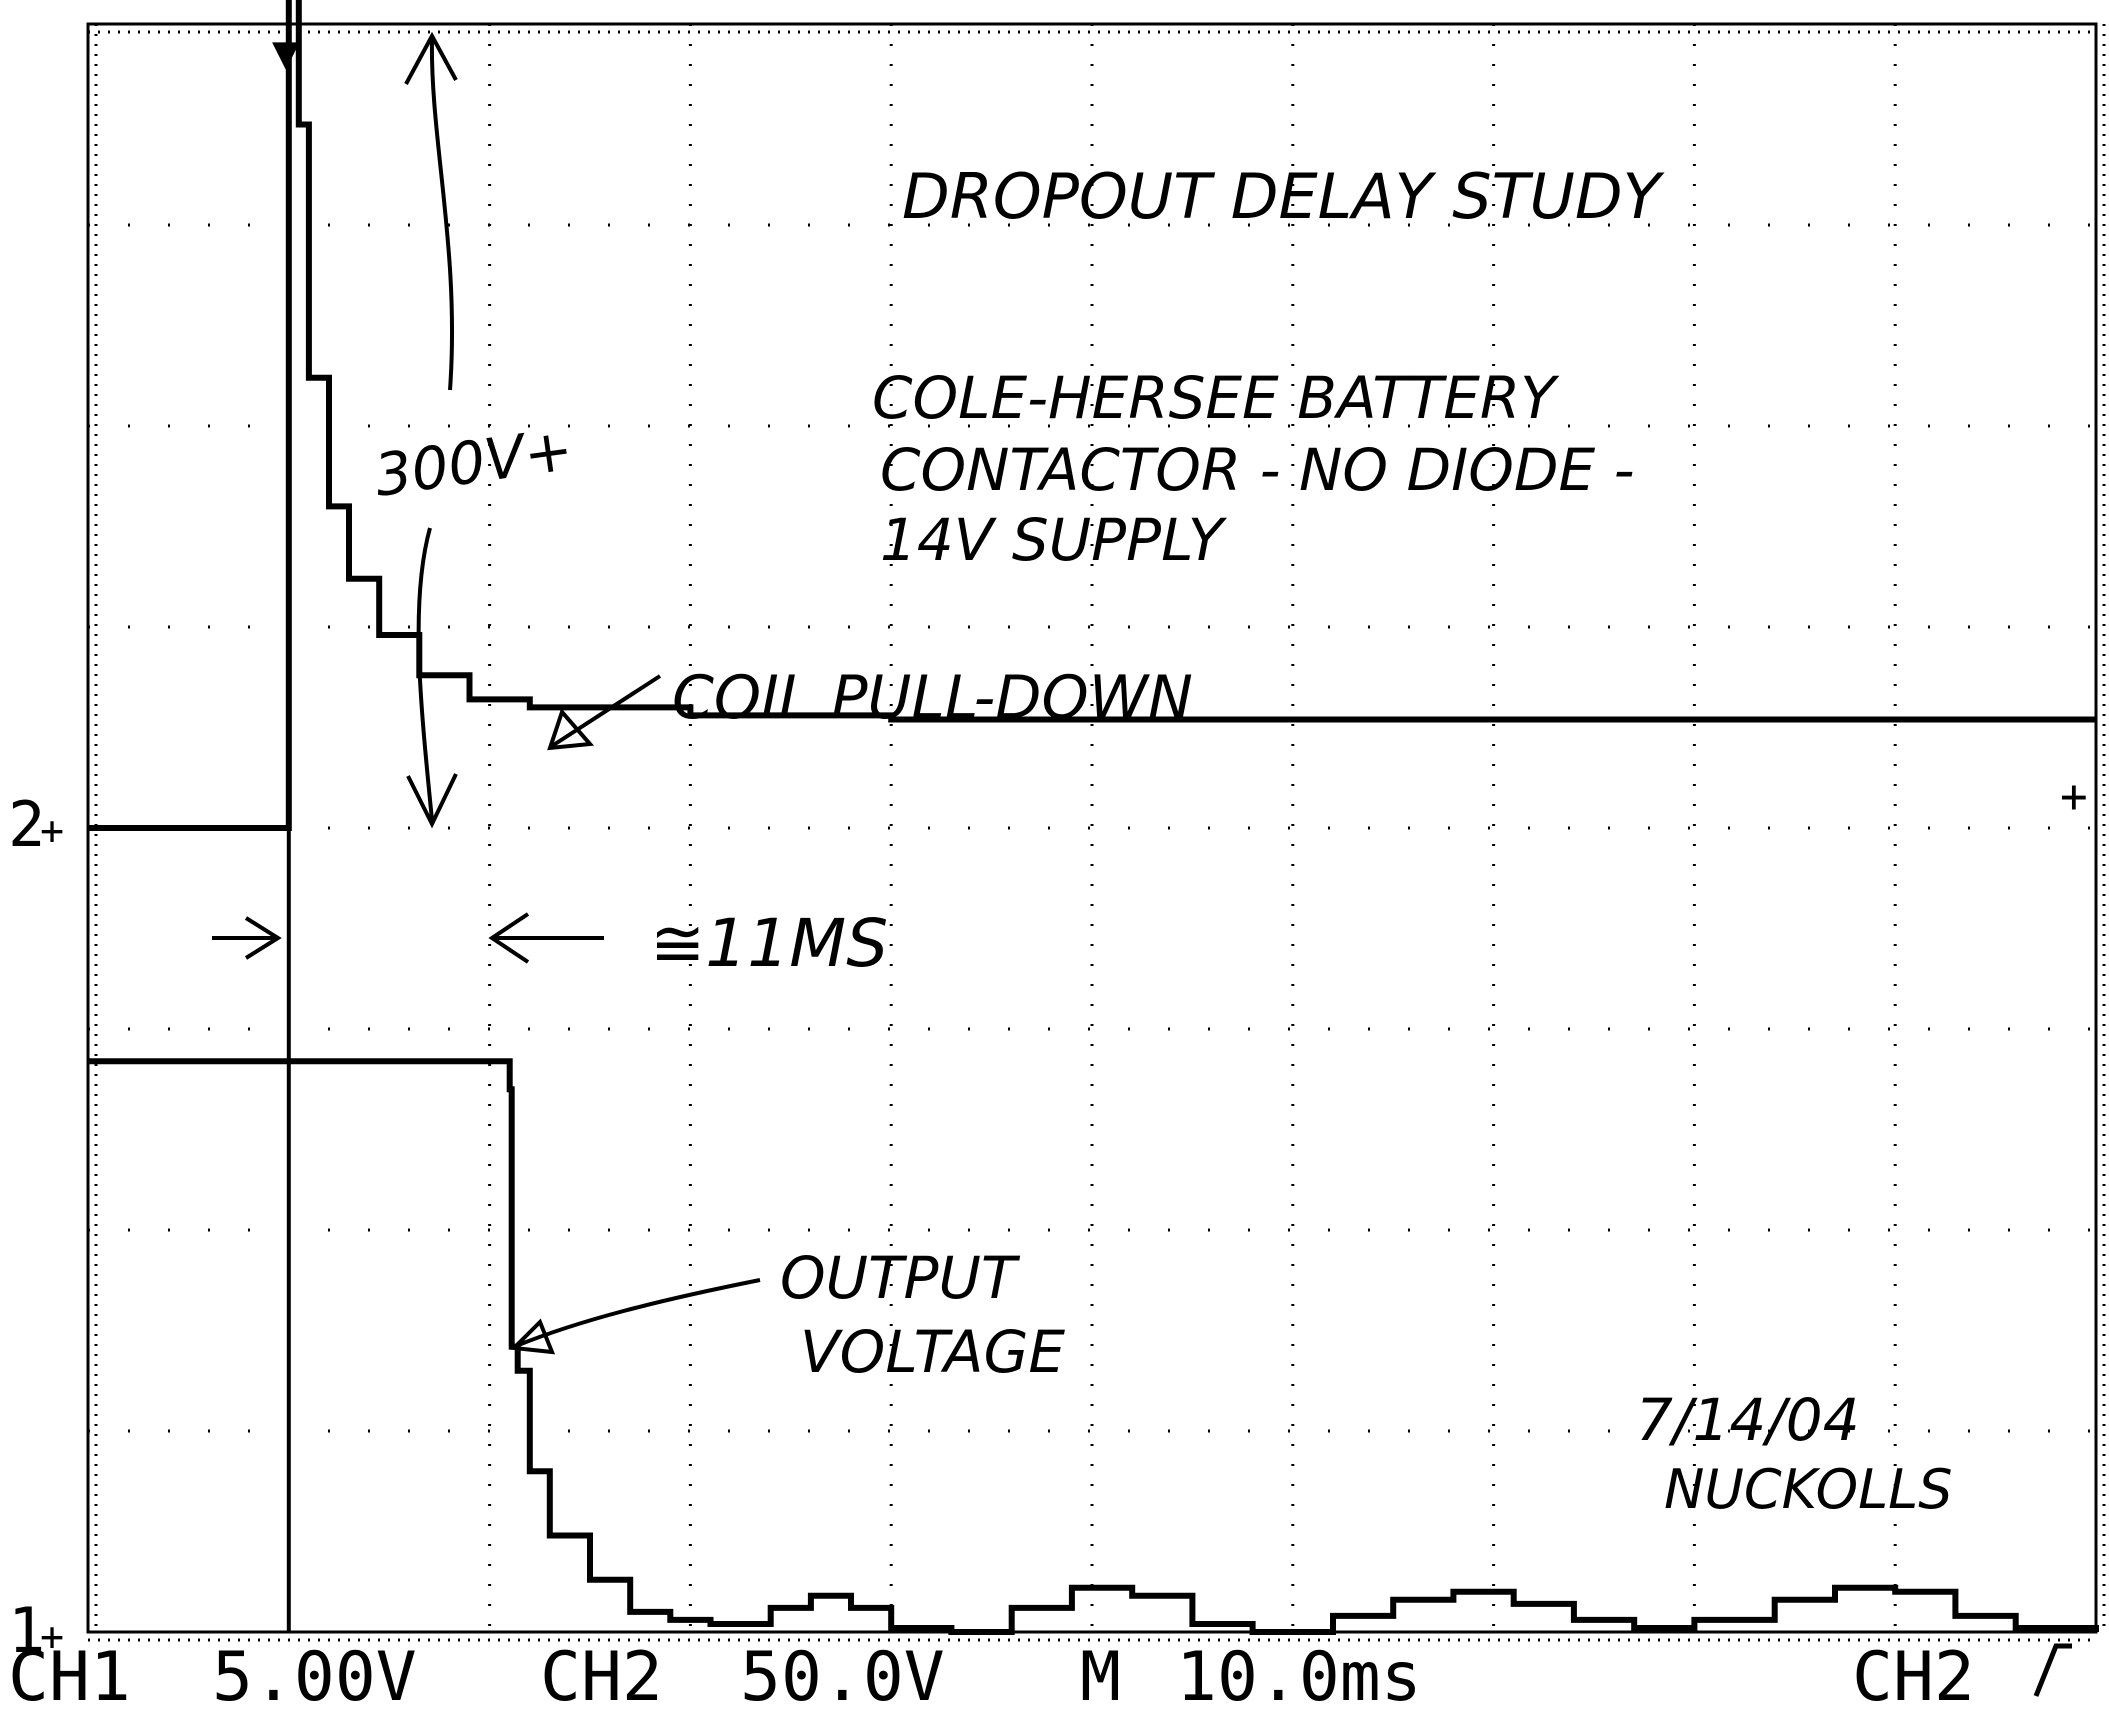 The image size is (2109, 1736). I want to click on coil-arrow-head, so click(571, 729).